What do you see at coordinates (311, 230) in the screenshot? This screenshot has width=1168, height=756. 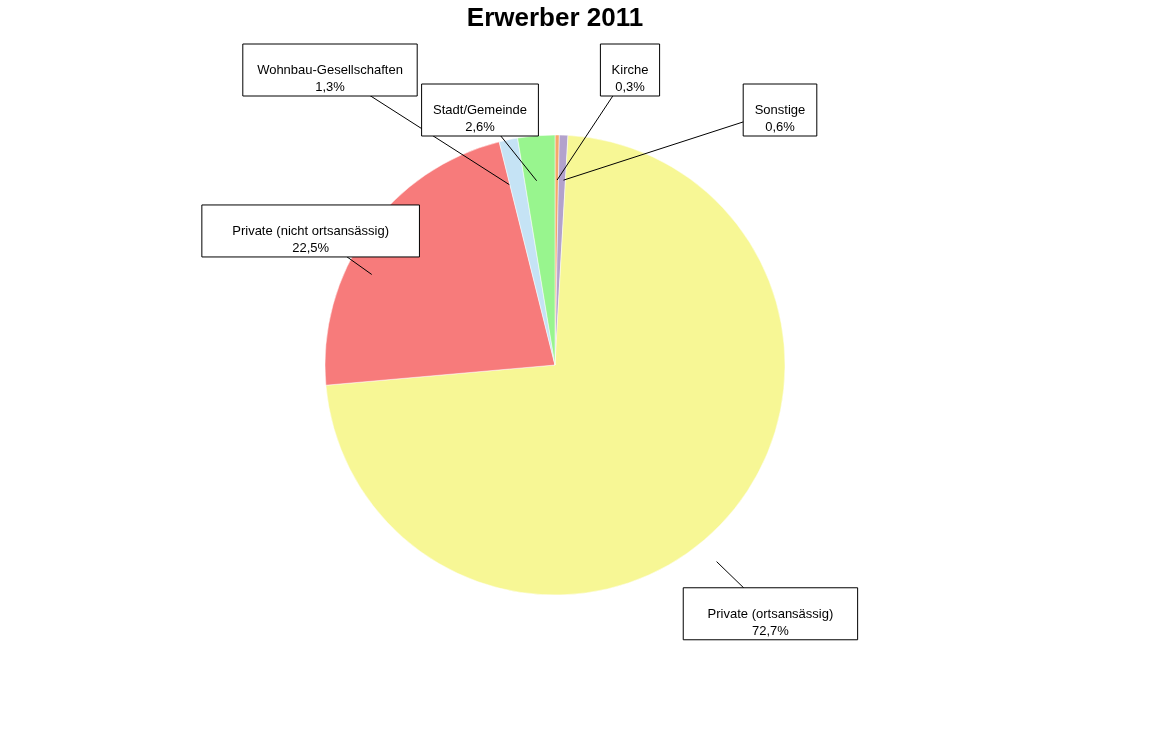 I see `slice-label: Private (nicht ortsansässig)` at bounding box center [311, 230].